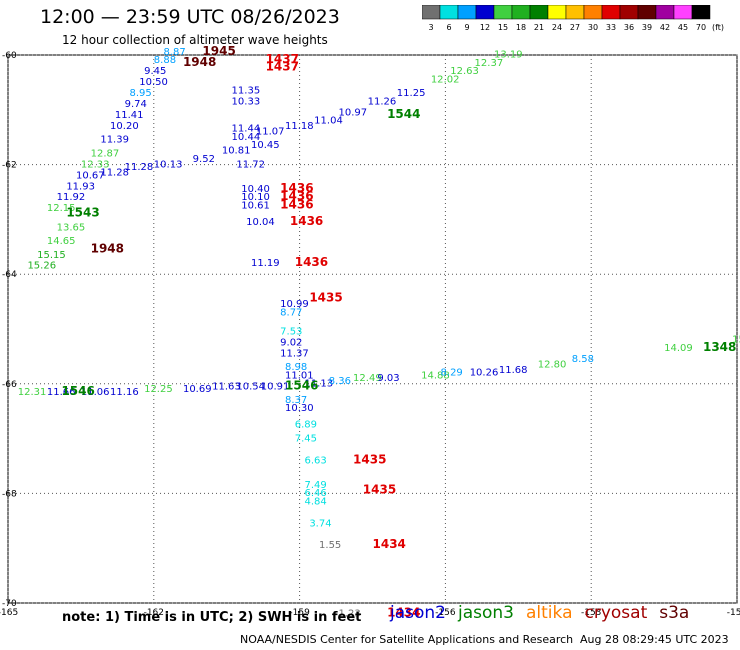 The width and height of the screenshot is (740, 650). Describe the element at coordinates (154, 613) in the screenshot. I see `x-tick-label: -162` at that location.